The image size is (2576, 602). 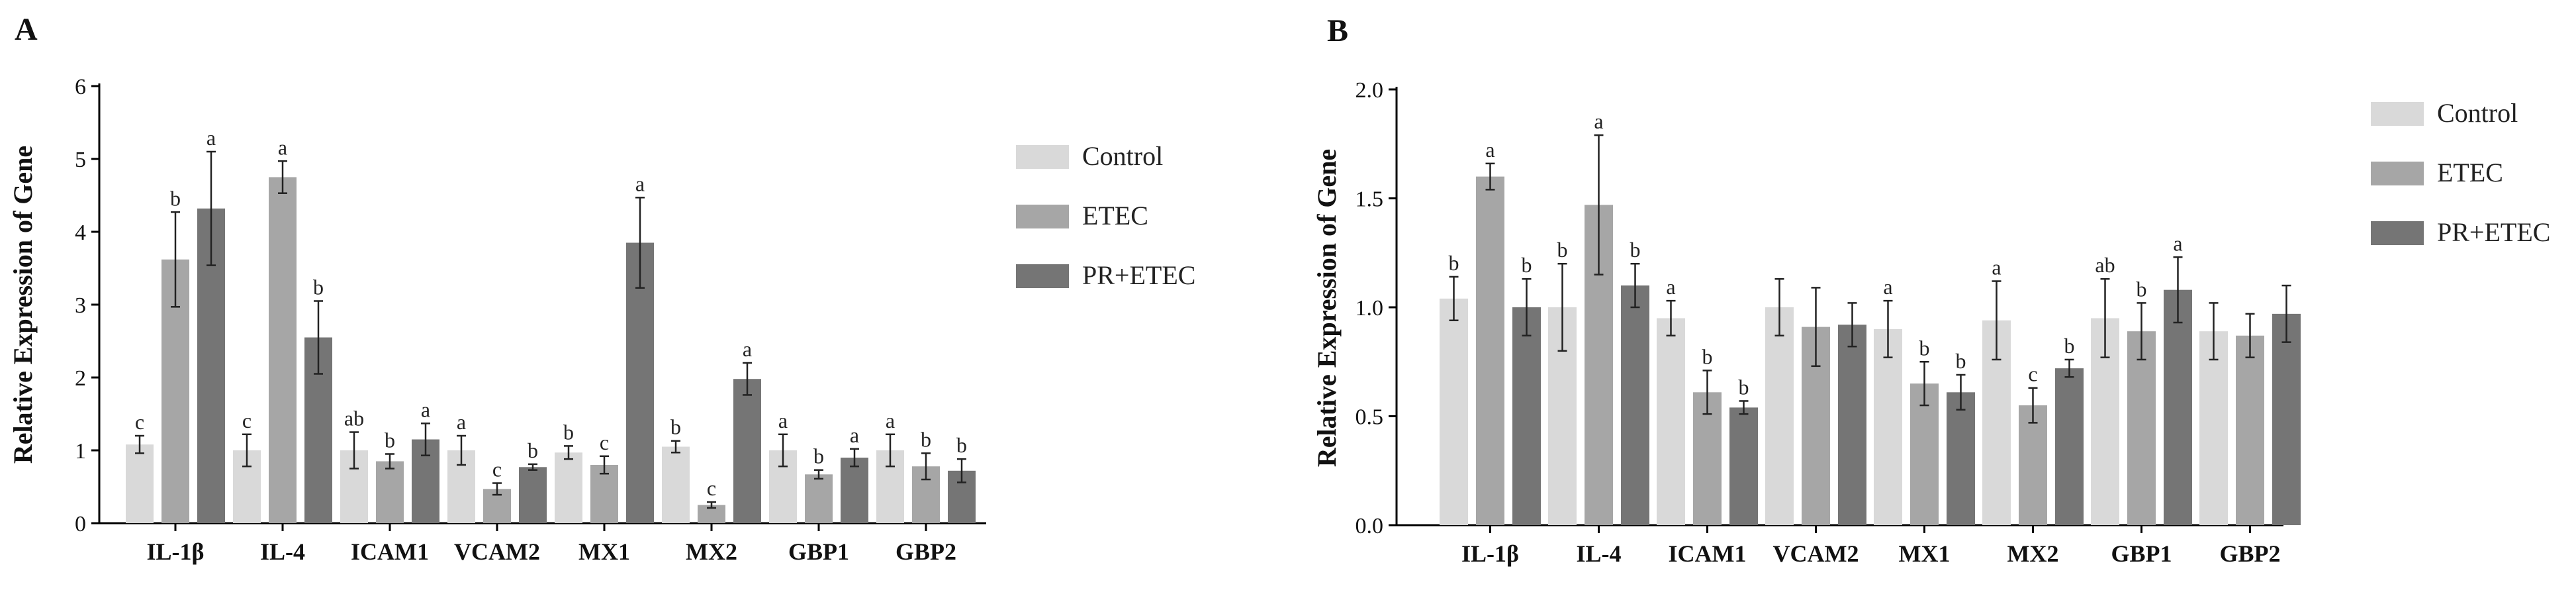 I want to click on panel-a-y-tick-label: 1, so click(x=80, y=451).